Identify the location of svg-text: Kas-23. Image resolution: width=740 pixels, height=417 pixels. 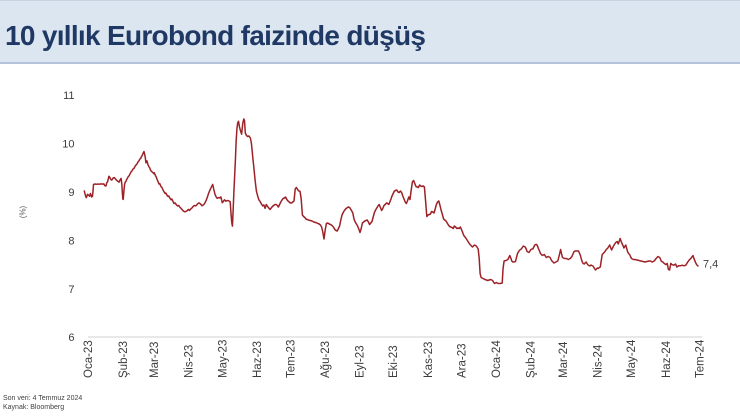
(429, 360).